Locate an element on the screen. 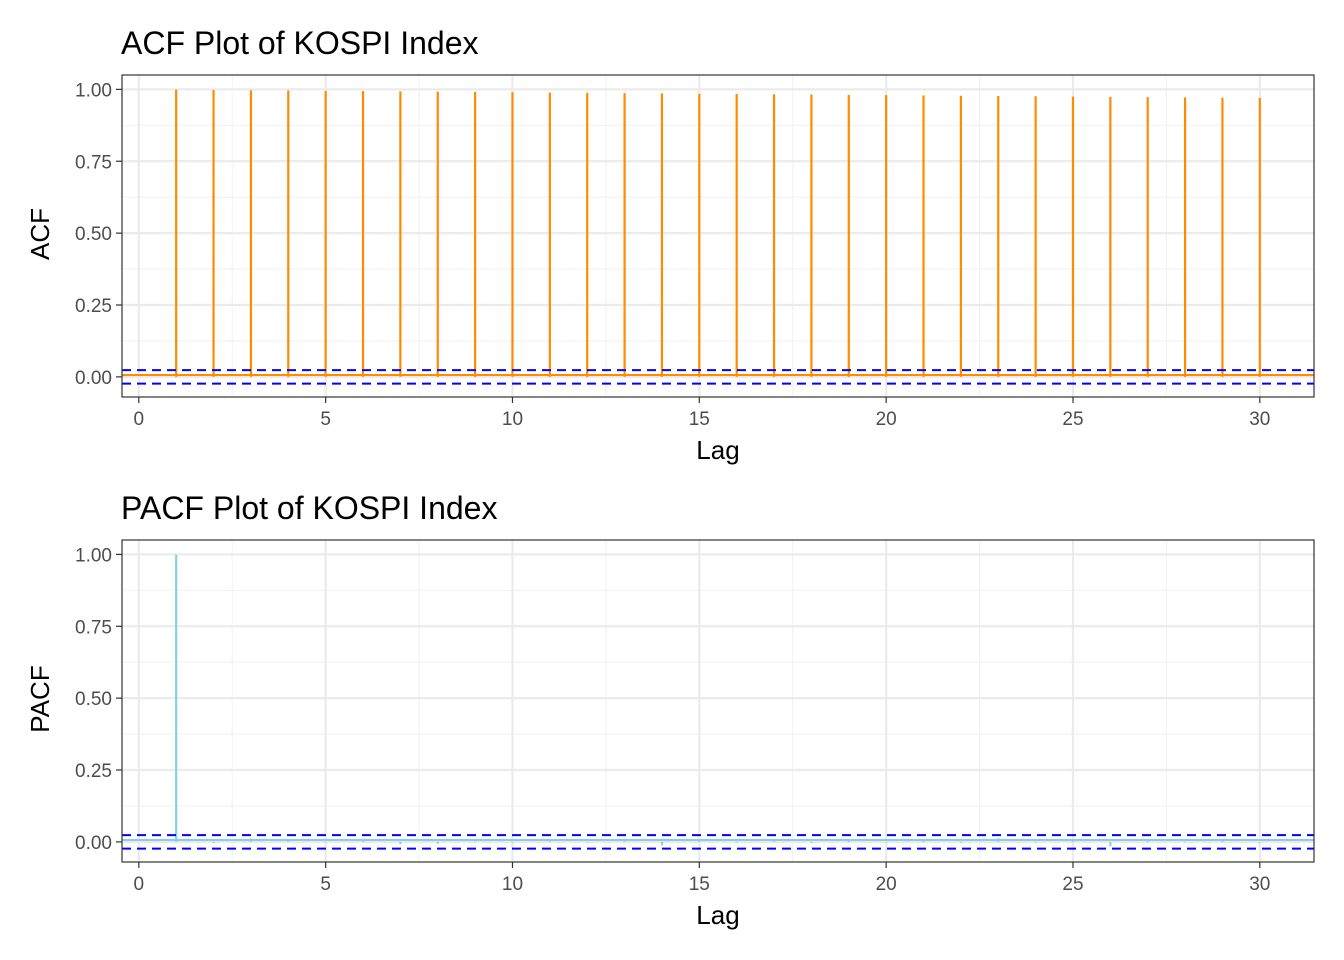  acf-x-tick-label: 25 is located at coordinates (1072, 419).